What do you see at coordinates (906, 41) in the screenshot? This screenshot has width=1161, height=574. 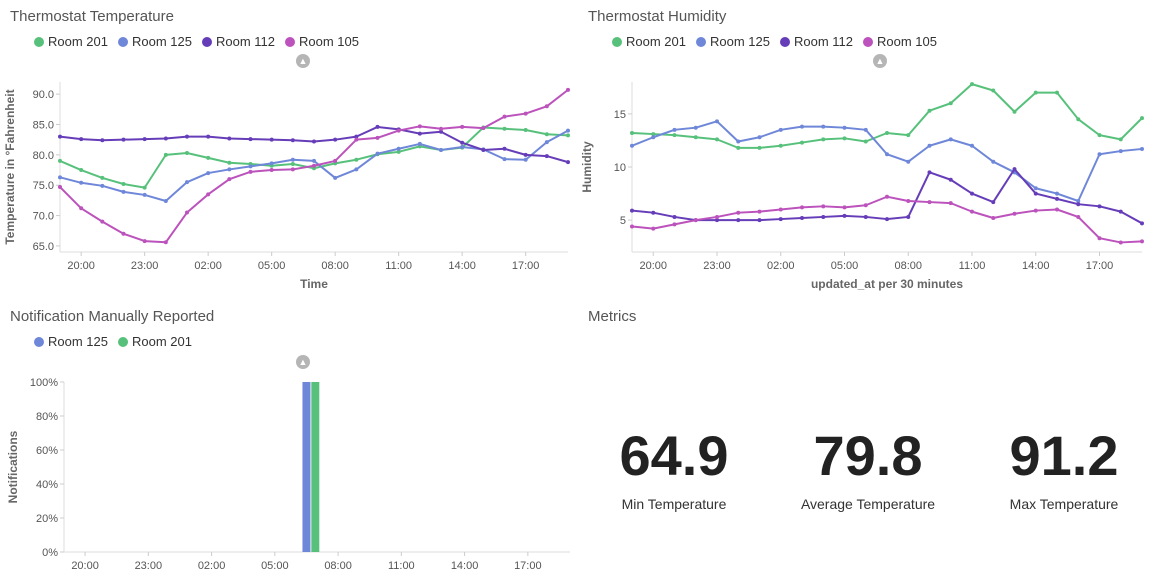 I see `legend-label: Room 105` at bounding box center [906, 41].